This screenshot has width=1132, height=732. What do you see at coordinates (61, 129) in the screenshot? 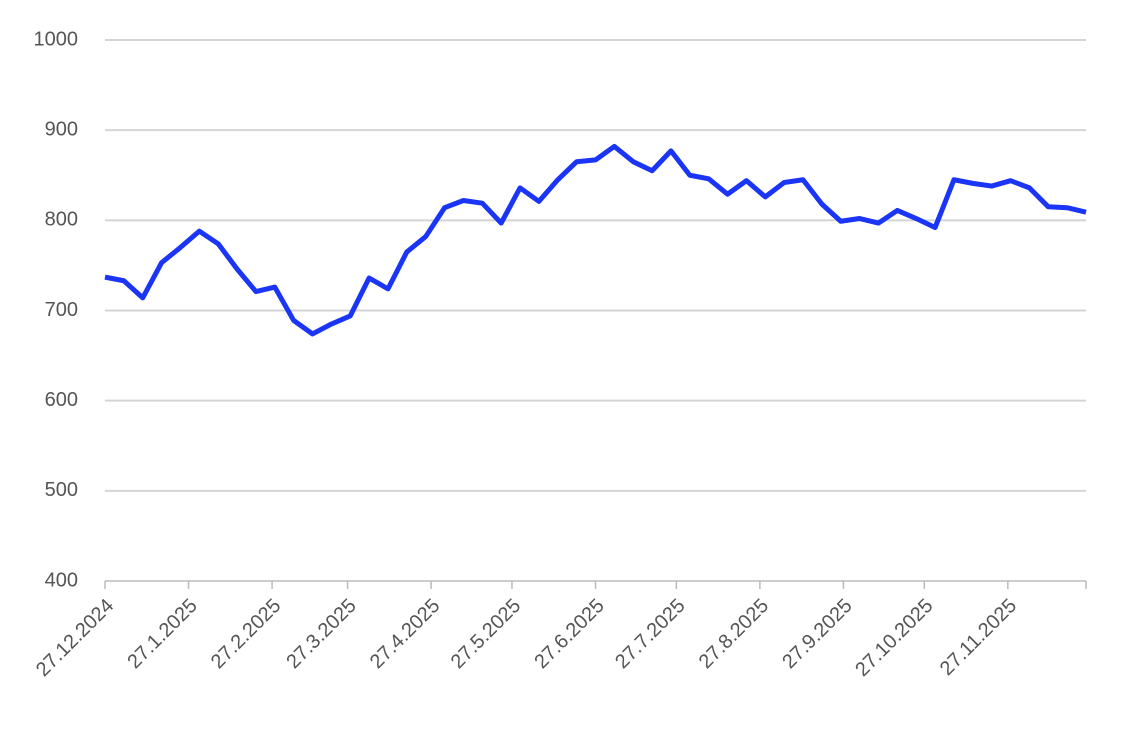
I see `y-tick-label: 900` at bounding box center [61, 129].